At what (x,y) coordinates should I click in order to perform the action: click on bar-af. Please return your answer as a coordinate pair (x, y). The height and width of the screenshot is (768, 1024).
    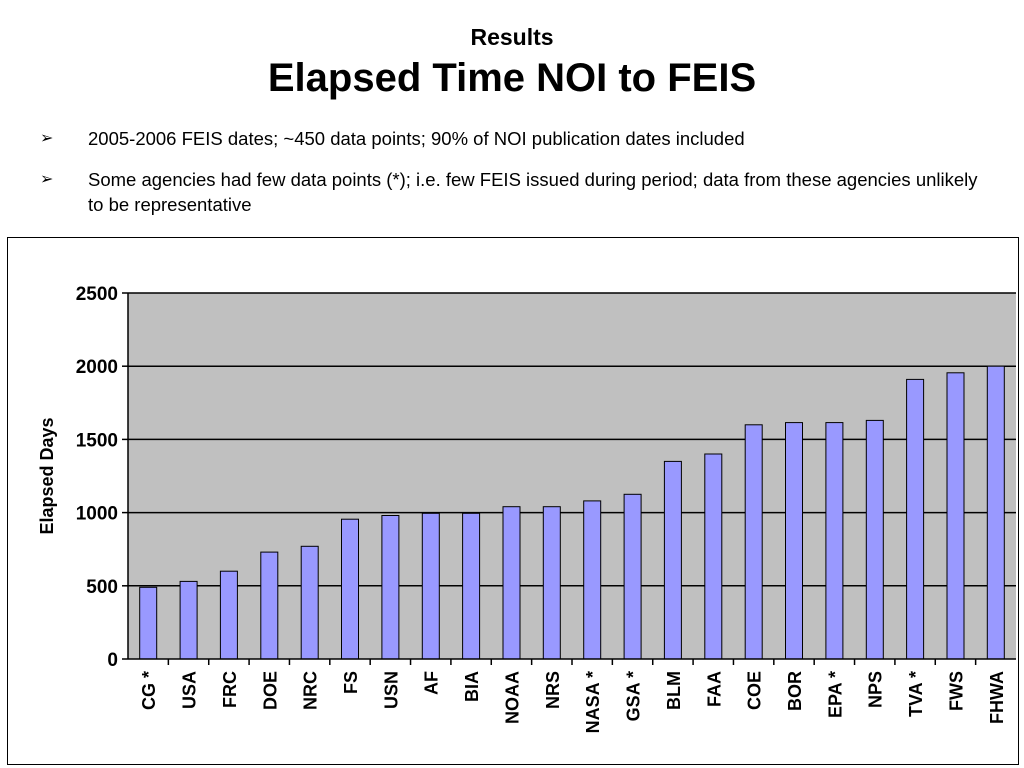
    Looking at the image, I should click on (430, 586).